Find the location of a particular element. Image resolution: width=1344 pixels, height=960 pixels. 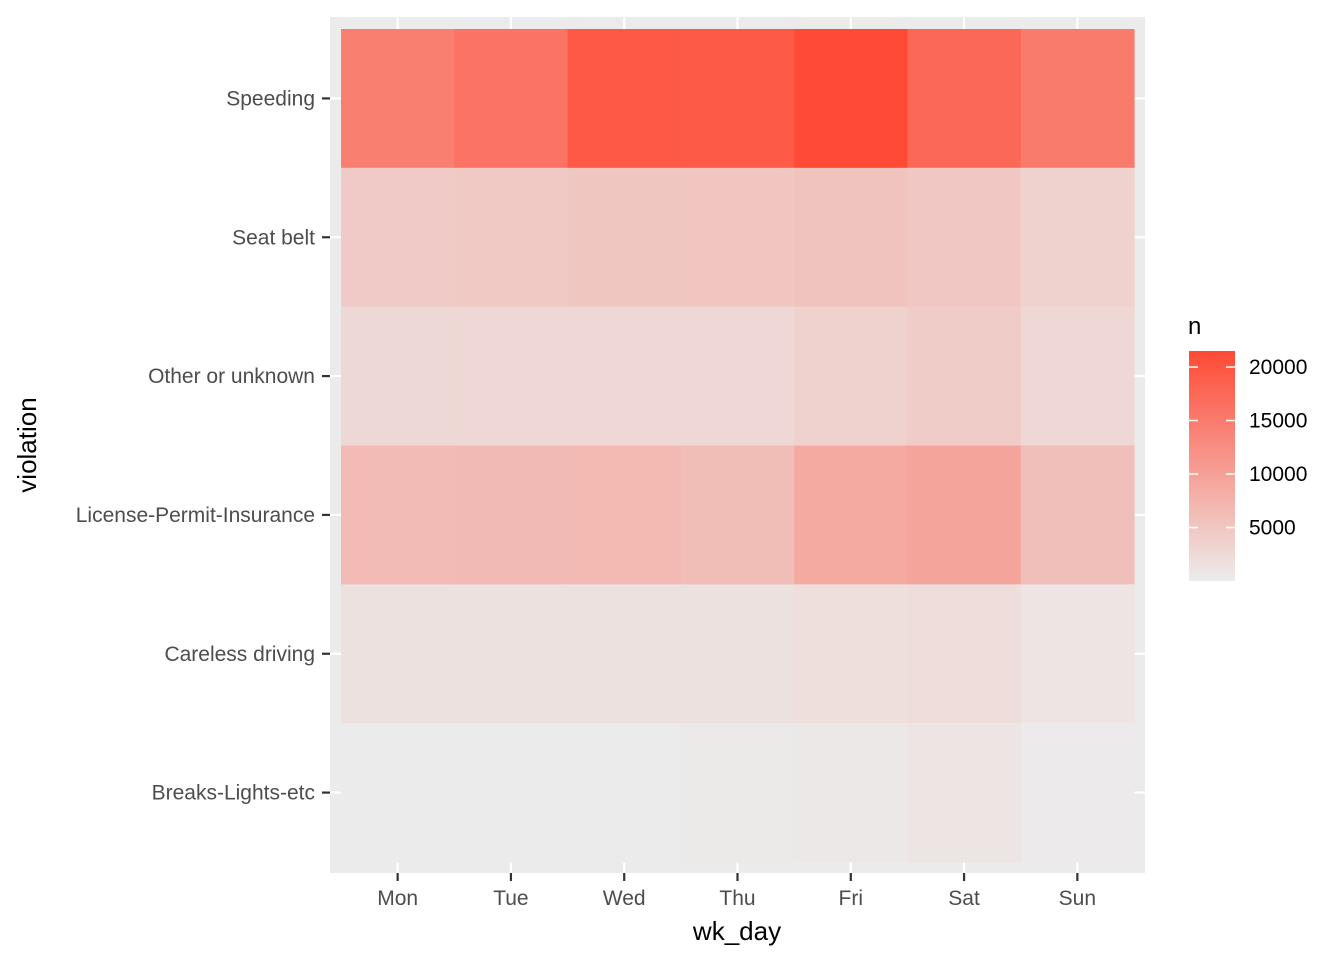

heatmap-tile-speeding-sun is located at coordinates (1077, 99).